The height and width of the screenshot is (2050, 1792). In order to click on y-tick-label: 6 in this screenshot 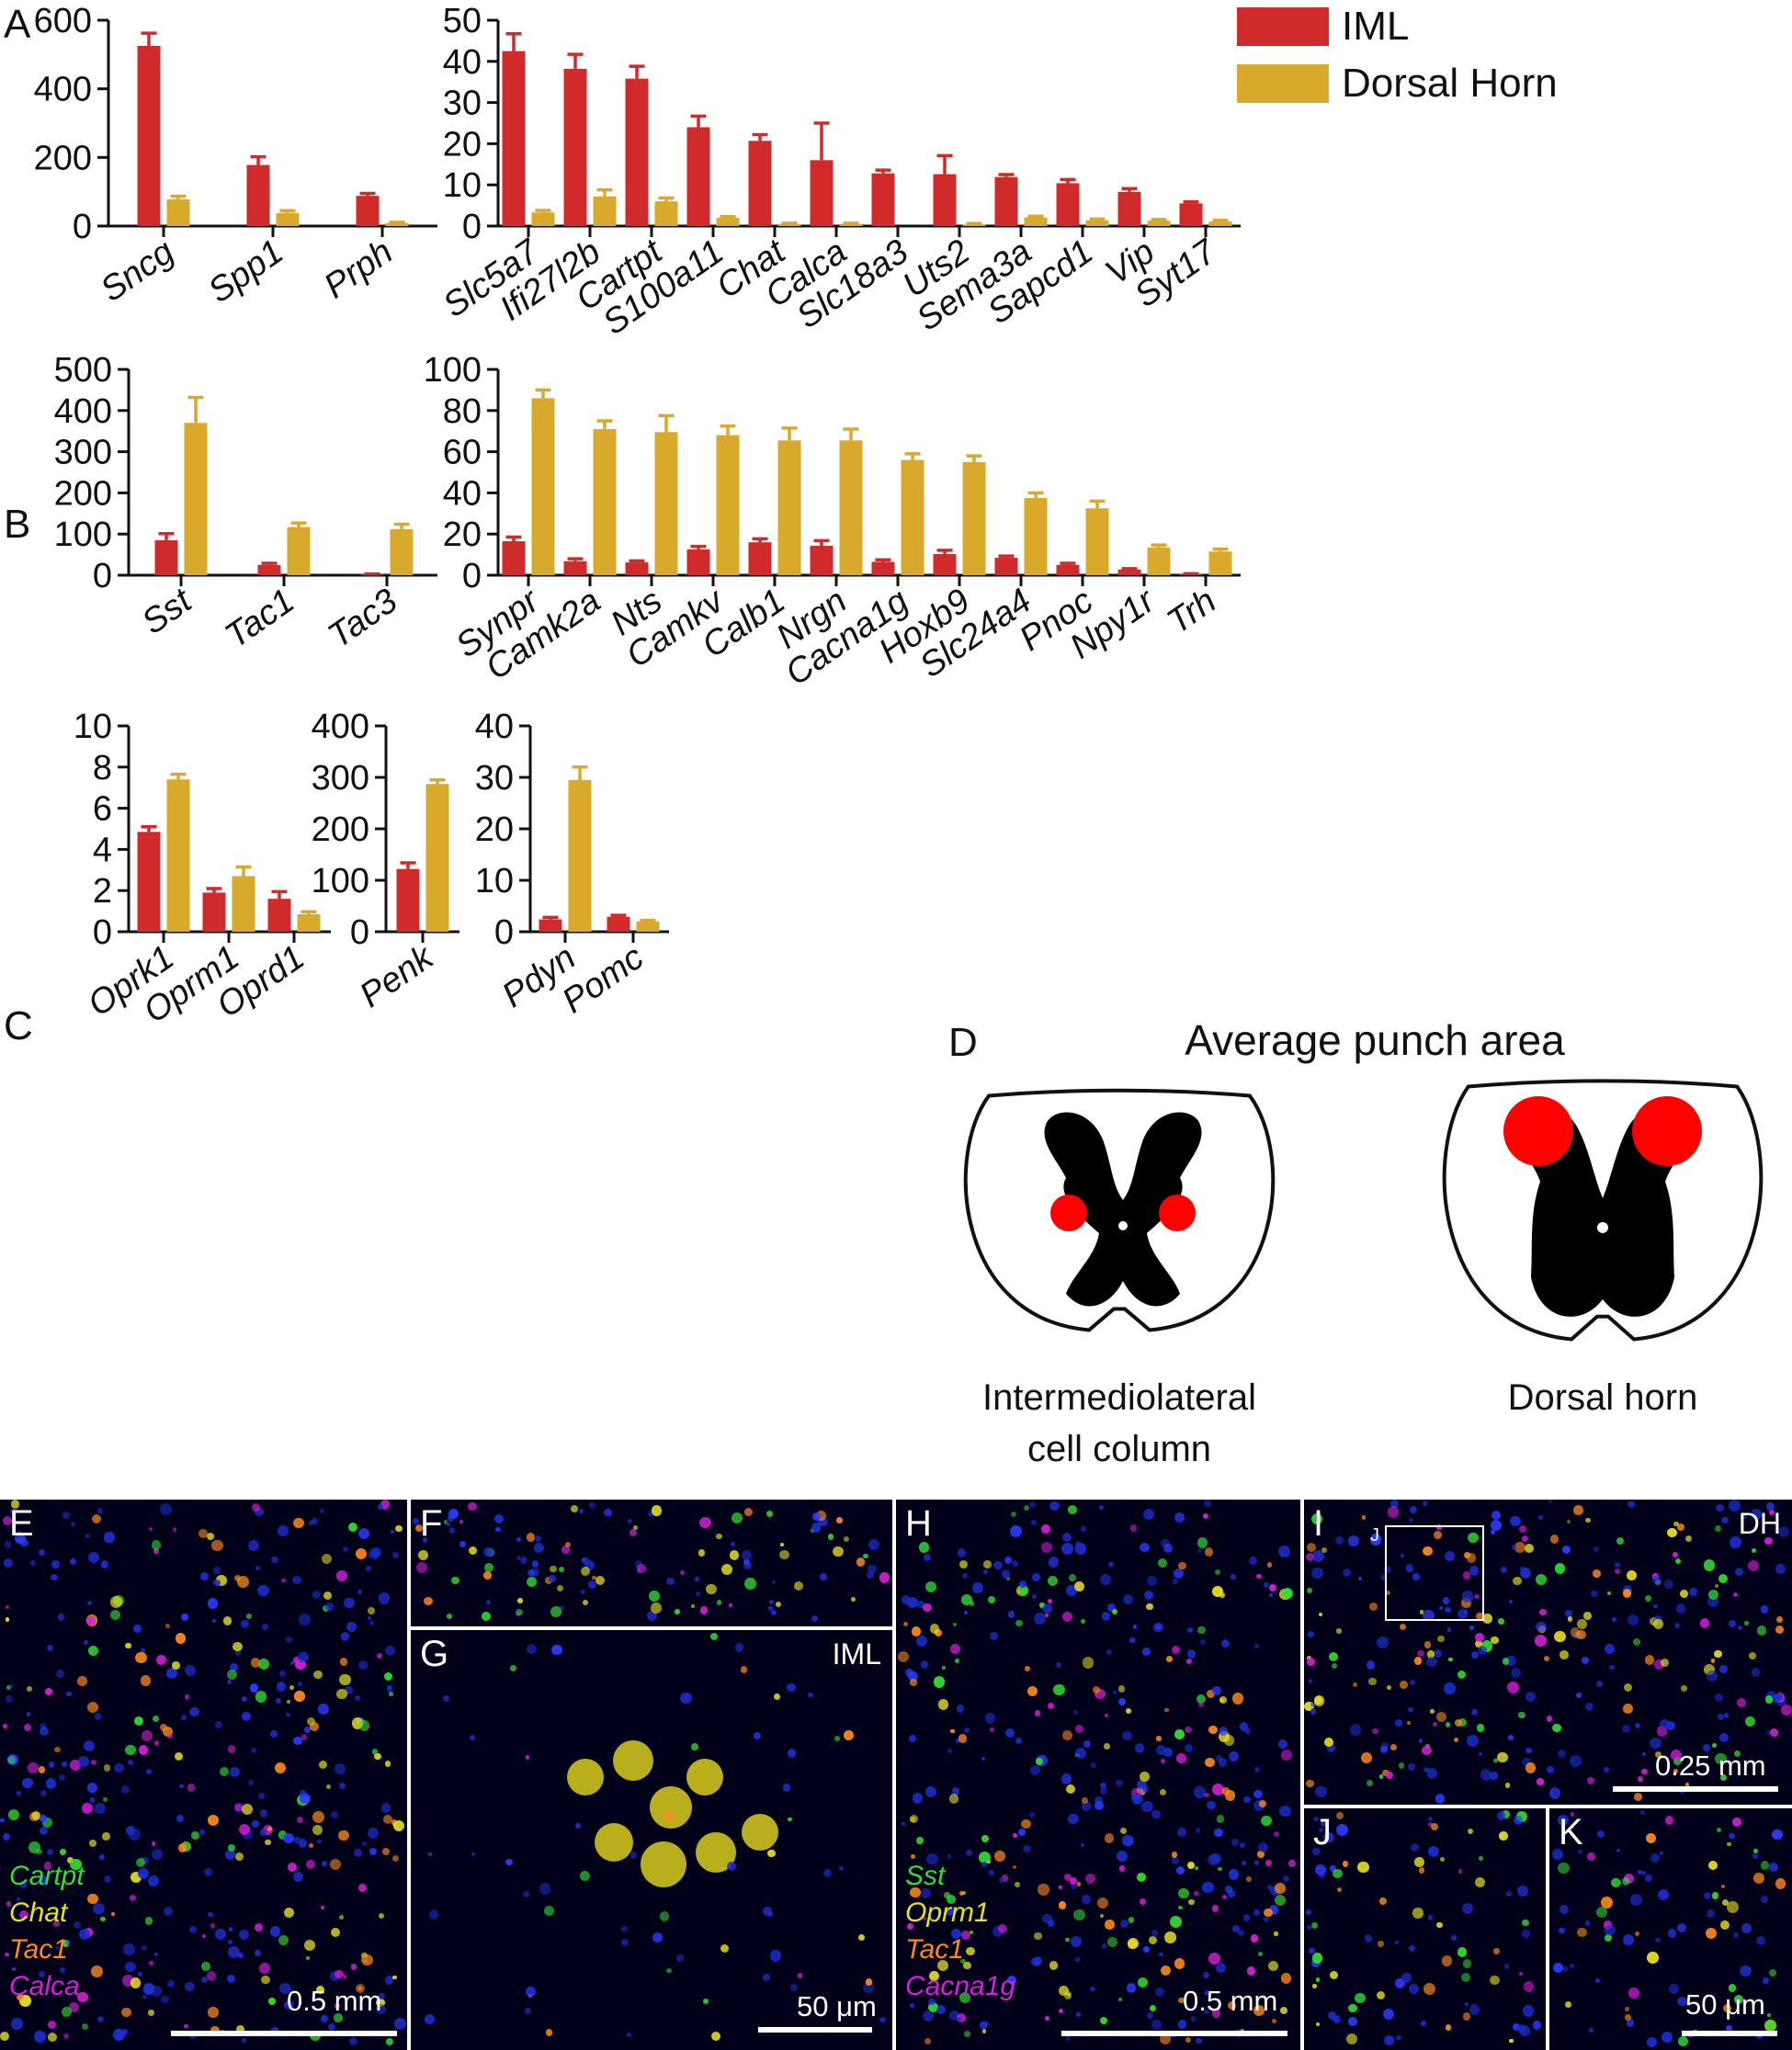, I will do `click(102, 809)`.